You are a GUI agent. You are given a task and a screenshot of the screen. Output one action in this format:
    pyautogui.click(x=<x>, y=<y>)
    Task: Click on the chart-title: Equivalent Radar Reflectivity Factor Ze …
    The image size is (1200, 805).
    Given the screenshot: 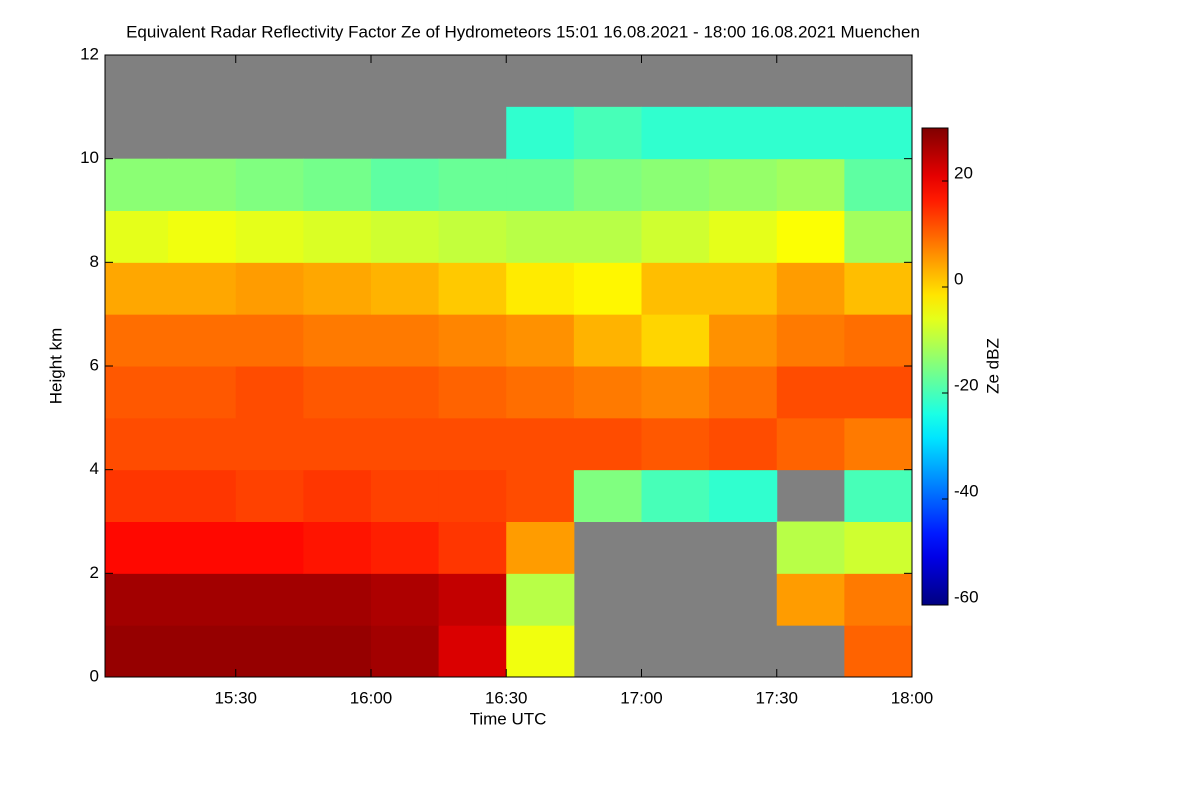 What is the action you would take?
    pyautogui.click(x=523, y=31)
    